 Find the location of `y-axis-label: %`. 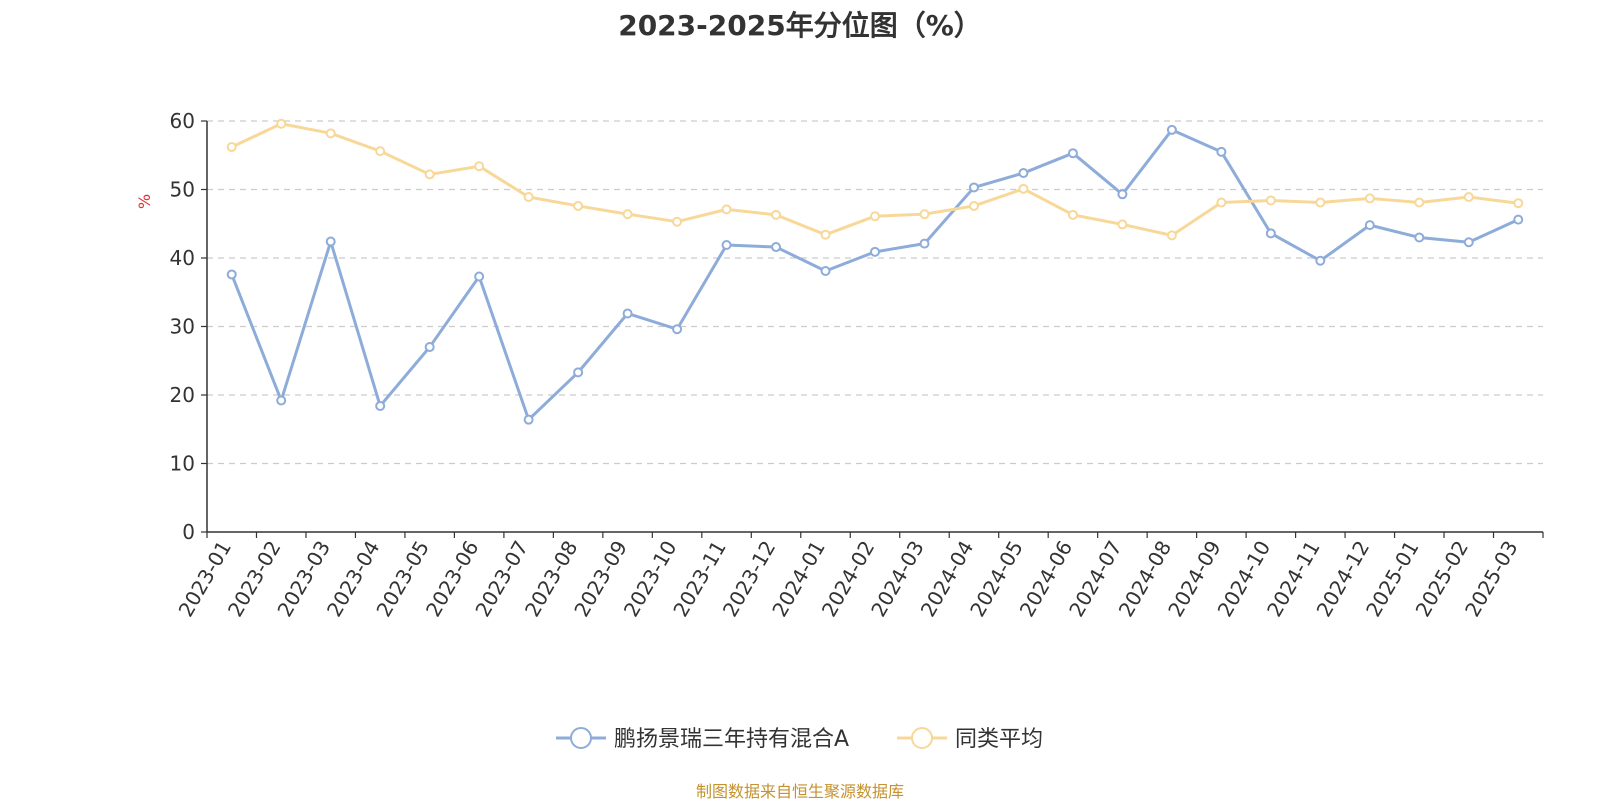

y-axis-label: % is located at coordinates (144, 201).